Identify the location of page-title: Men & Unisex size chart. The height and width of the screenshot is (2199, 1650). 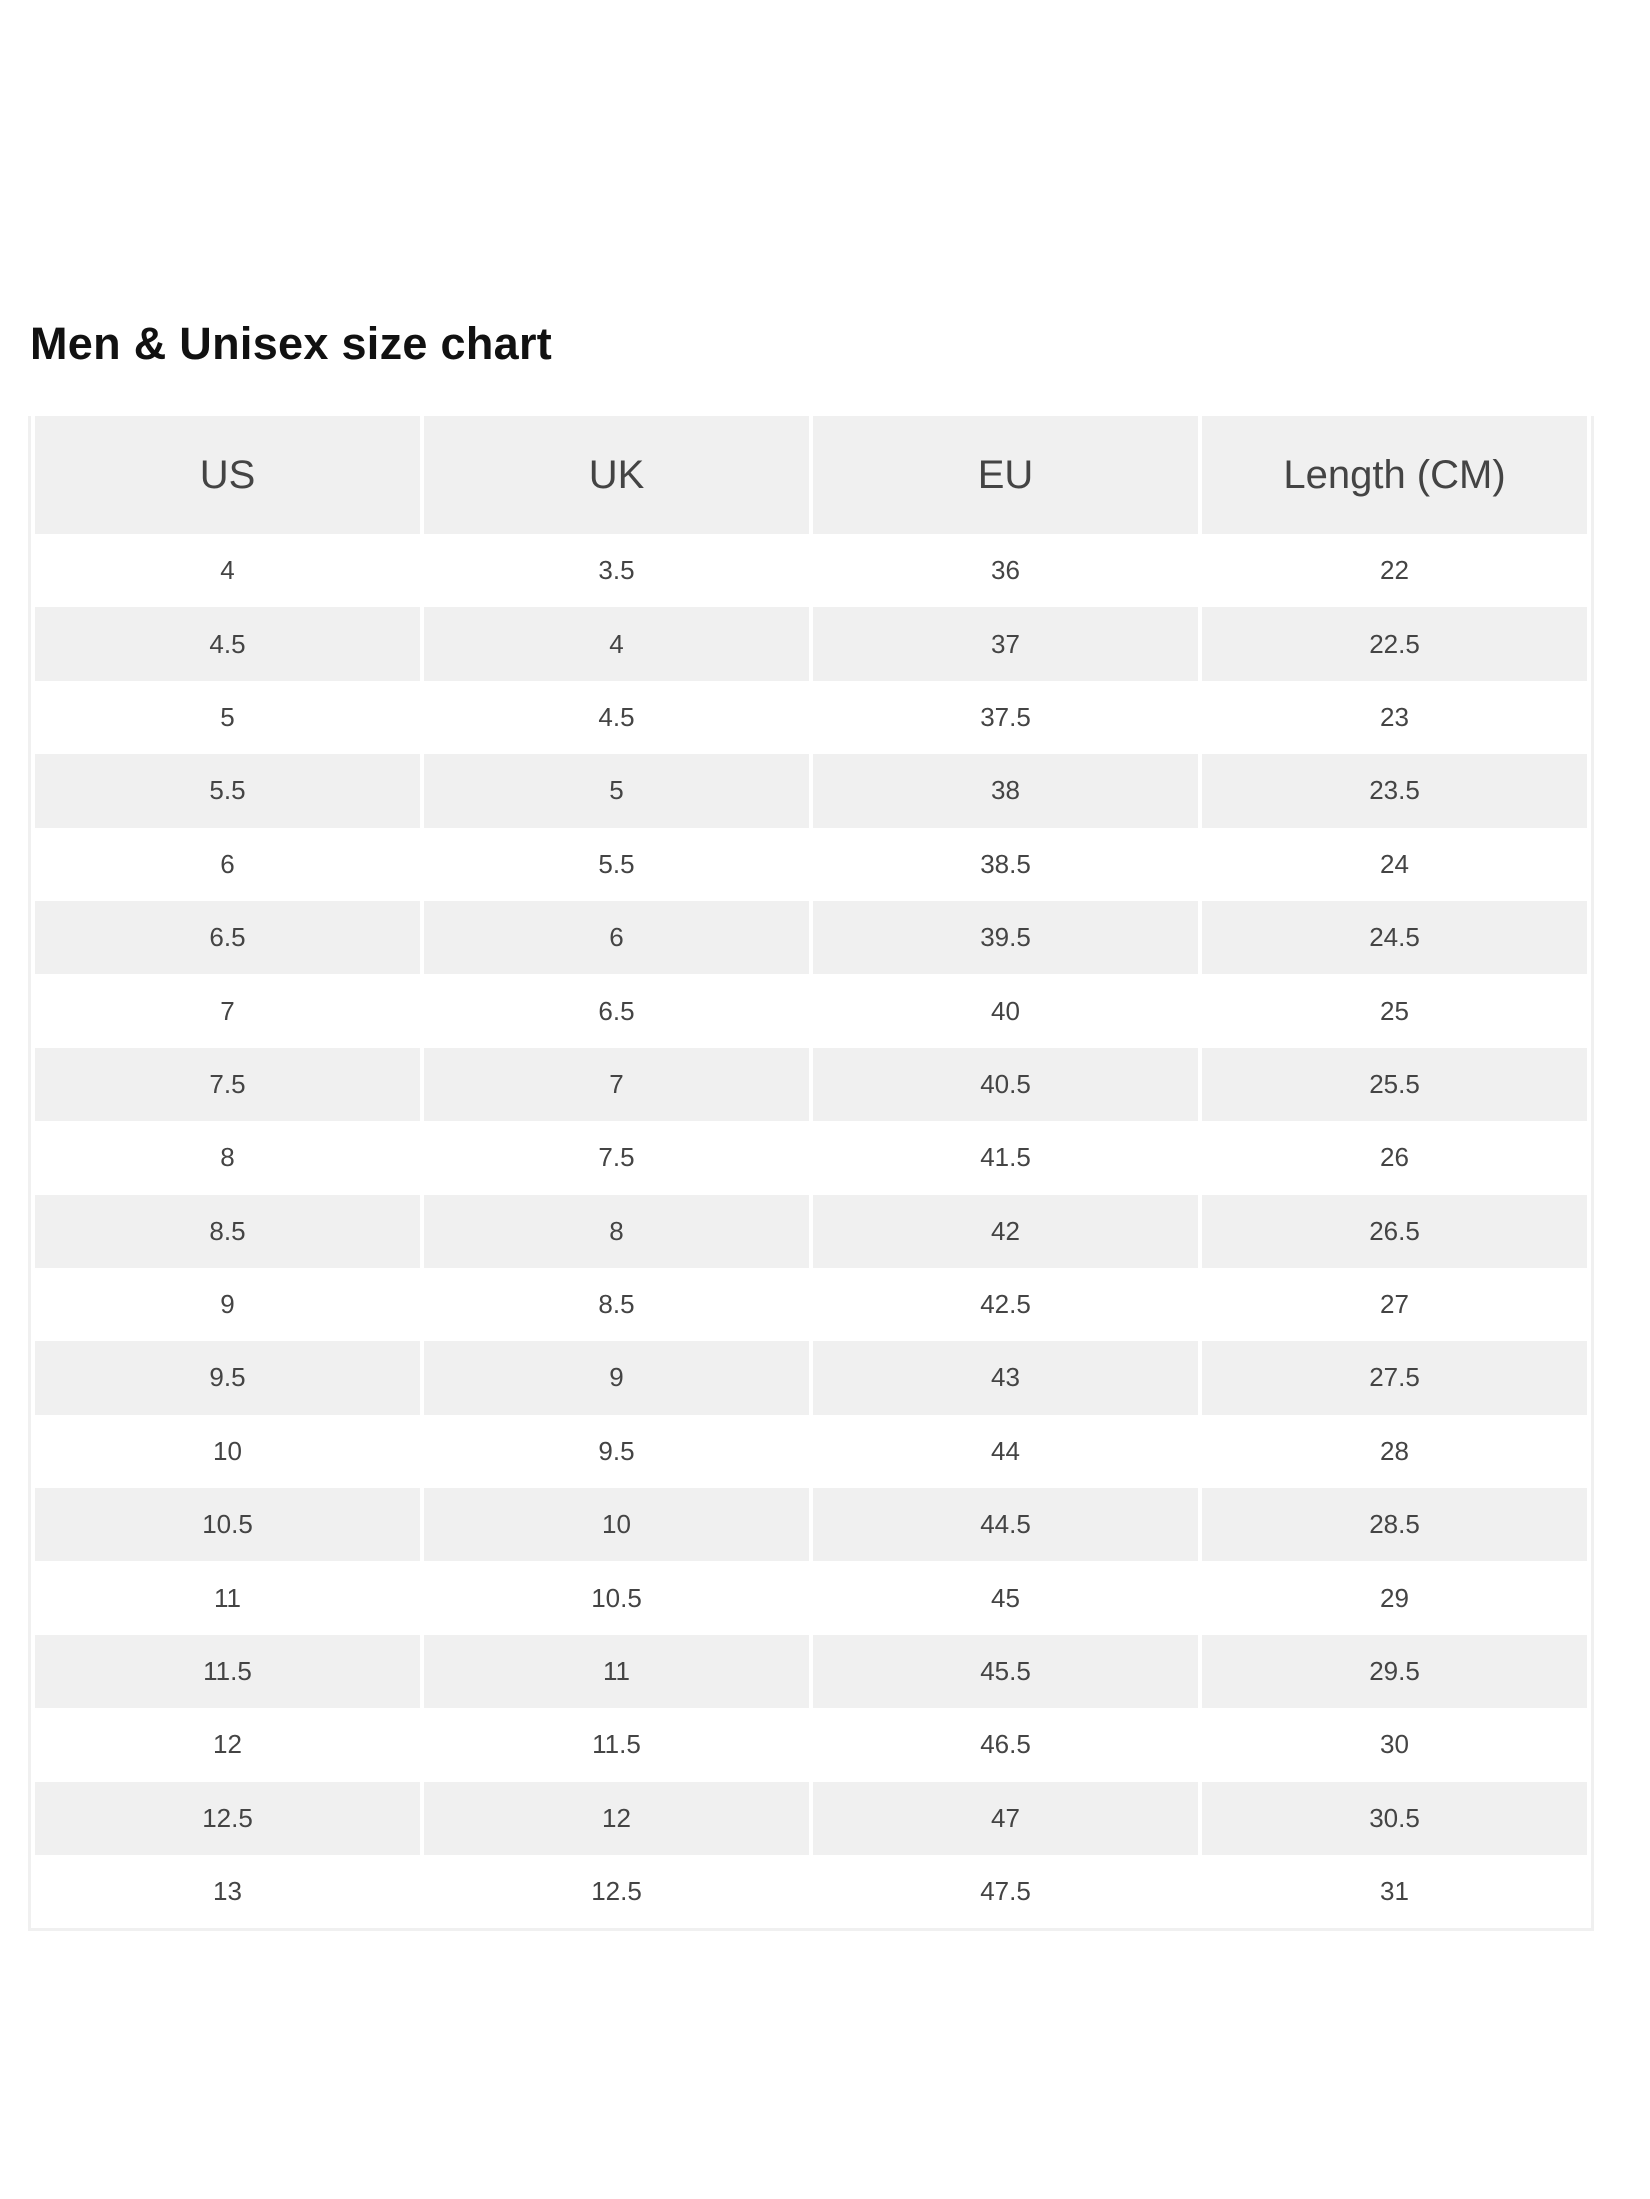
(291, 343).